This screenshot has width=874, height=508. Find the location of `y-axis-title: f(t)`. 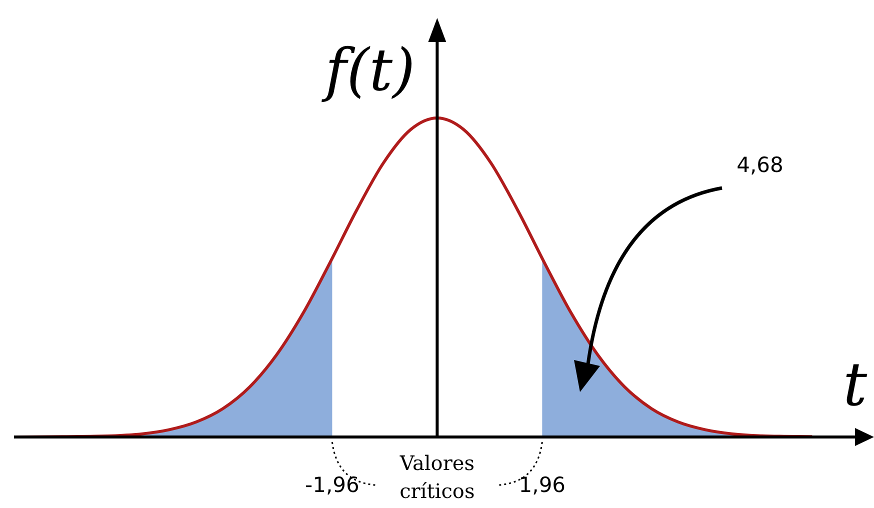

y-axis-title: f(t) is located at coordinates (368, 70).